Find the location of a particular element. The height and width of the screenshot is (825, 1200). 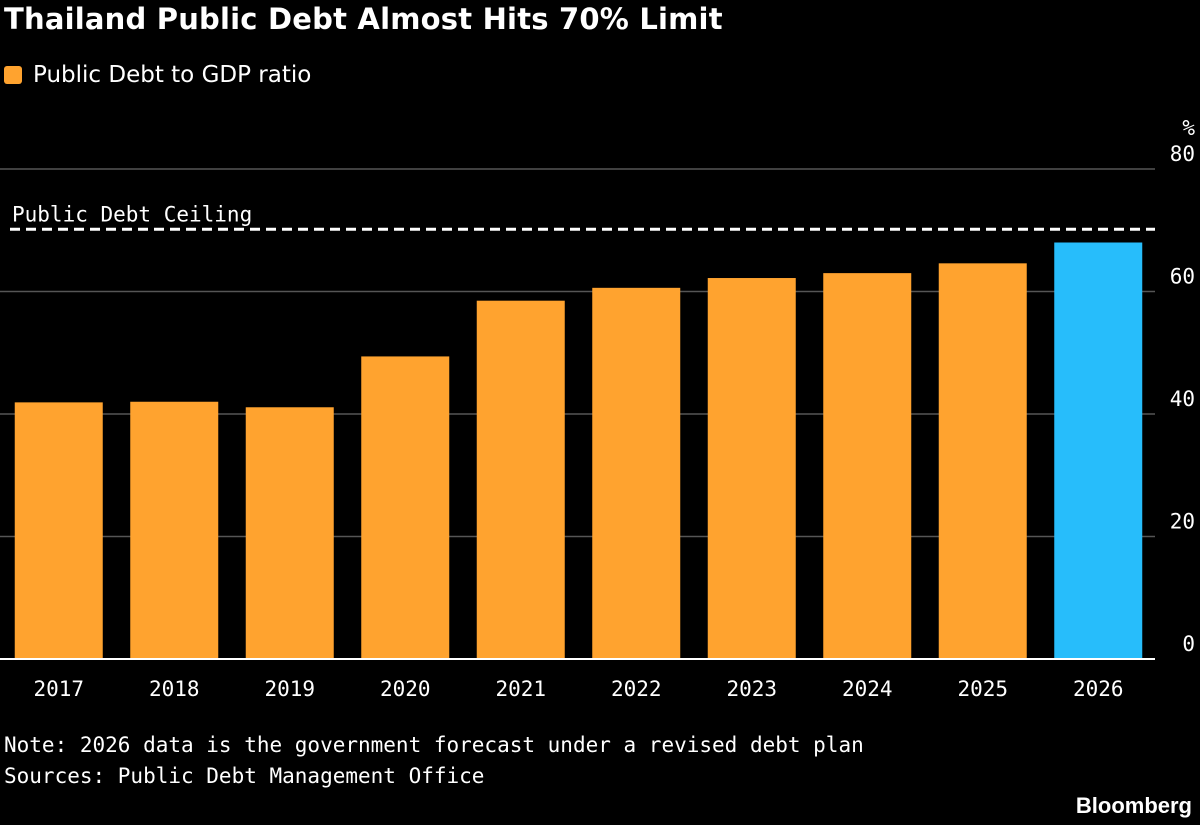

bar-2023 is located at coordinates (751, 468).